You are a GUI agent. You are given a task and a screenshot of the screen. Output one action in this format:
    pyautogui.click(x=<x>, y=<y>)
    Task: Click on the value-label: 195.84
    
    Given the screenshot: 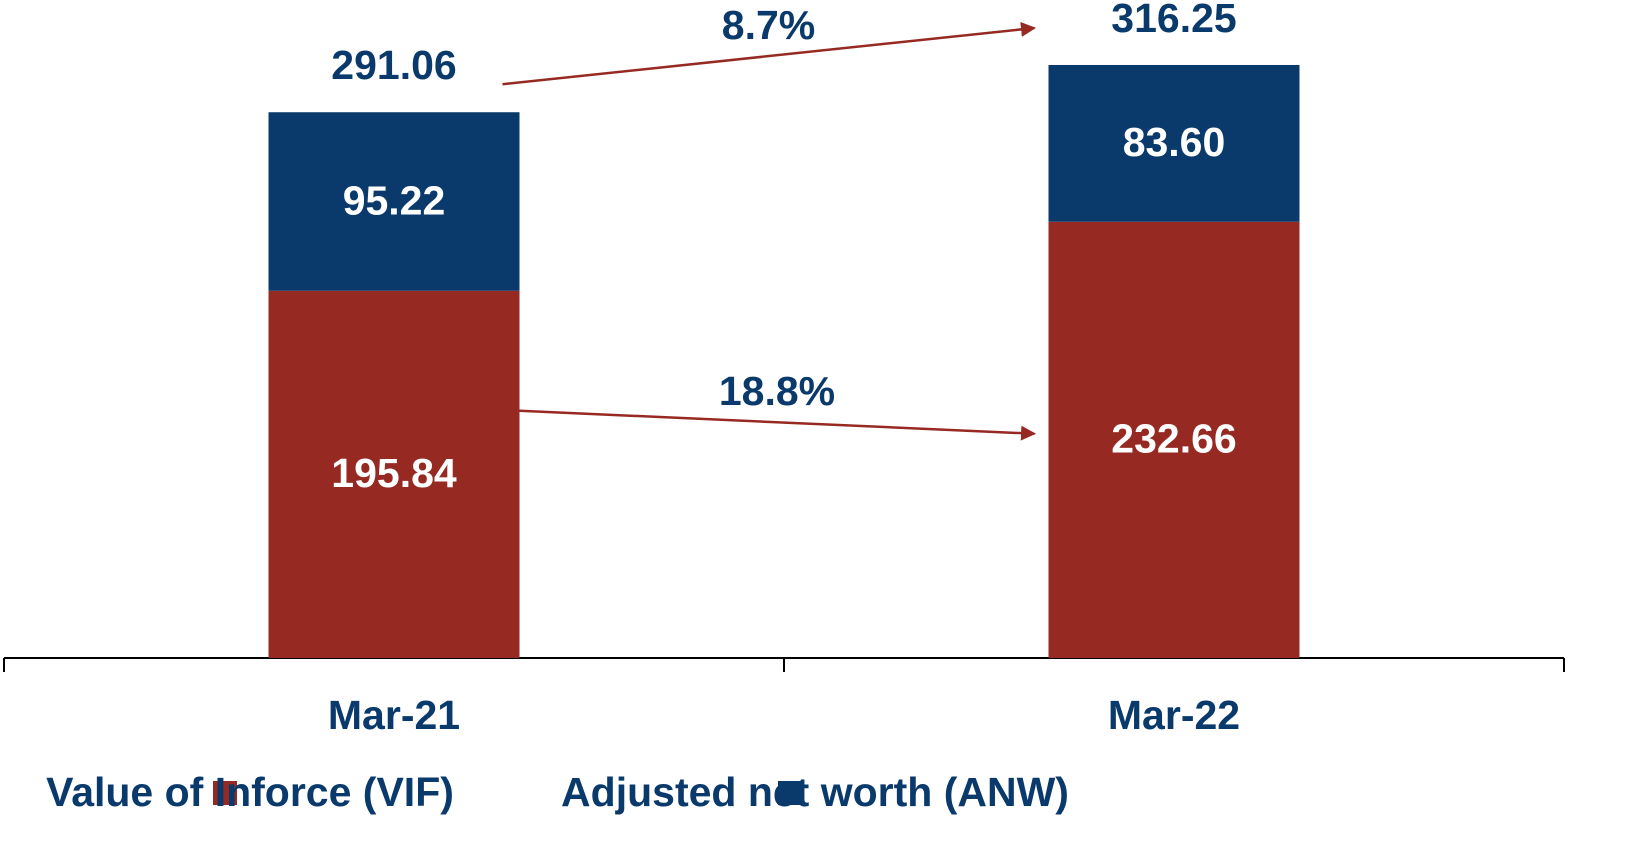 What is the action you would take?
    pyautogui.click(x=394, y=473)
    